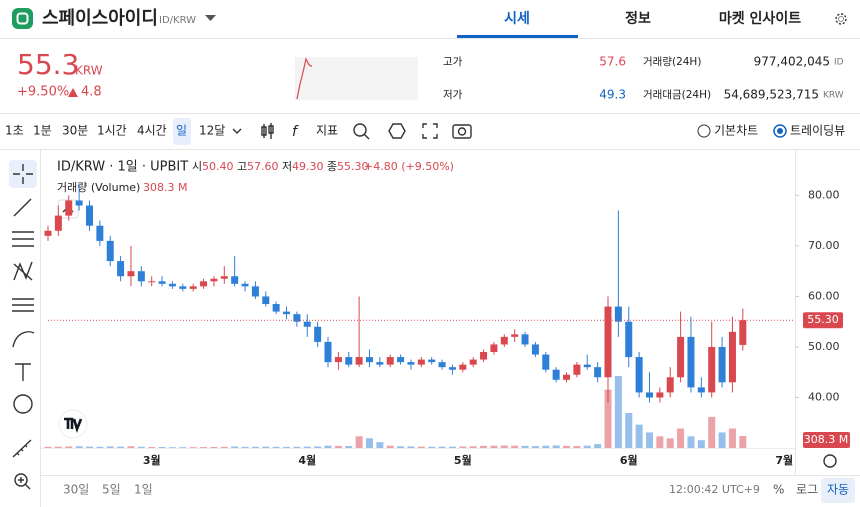 This screenshot has width=860, height=507. What do you see at coordinates (267, 131) in the screenshot?
I see `candle-icon` at bounding box center [267, 131].